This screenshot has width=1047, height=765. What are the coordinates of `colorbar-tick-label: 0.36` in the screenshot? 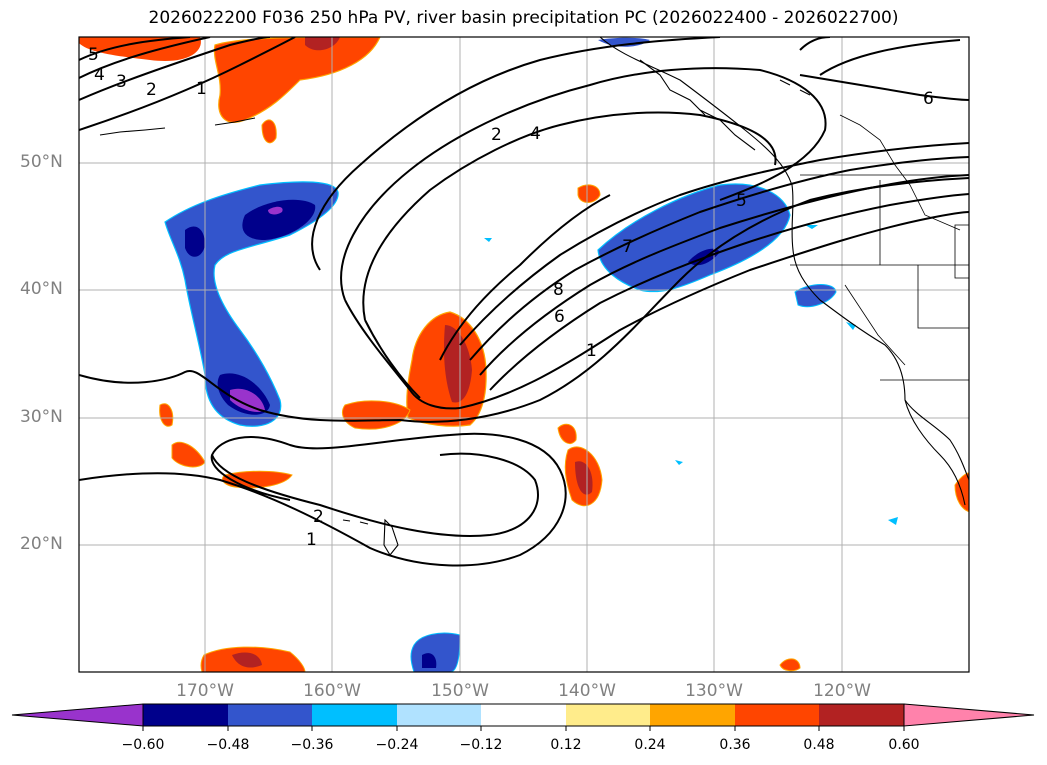 It's located at (735, 745).